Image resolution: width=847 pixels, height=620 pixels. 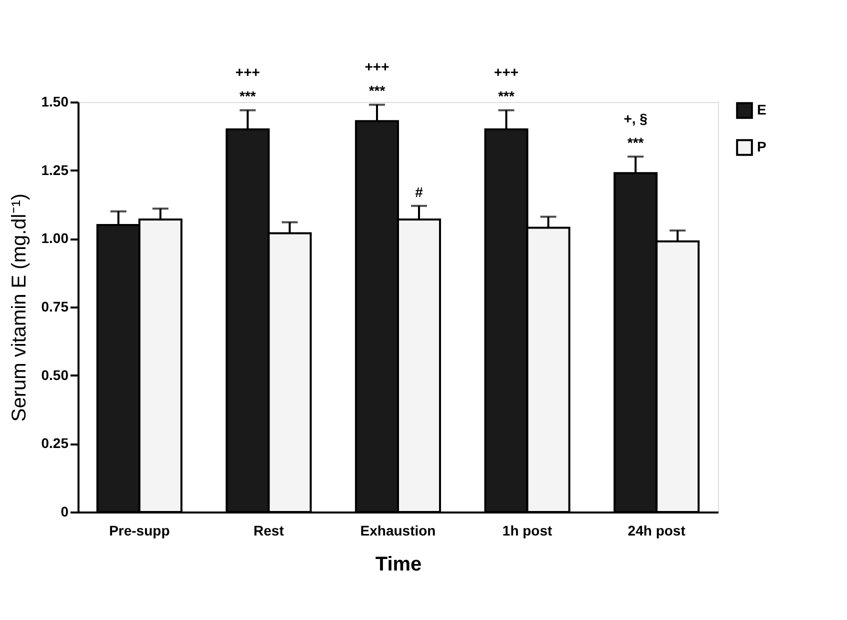 I want to click on y-axis-title: Serum vitamin E (mg.dl⁻¹), so click(x=19, y=307).